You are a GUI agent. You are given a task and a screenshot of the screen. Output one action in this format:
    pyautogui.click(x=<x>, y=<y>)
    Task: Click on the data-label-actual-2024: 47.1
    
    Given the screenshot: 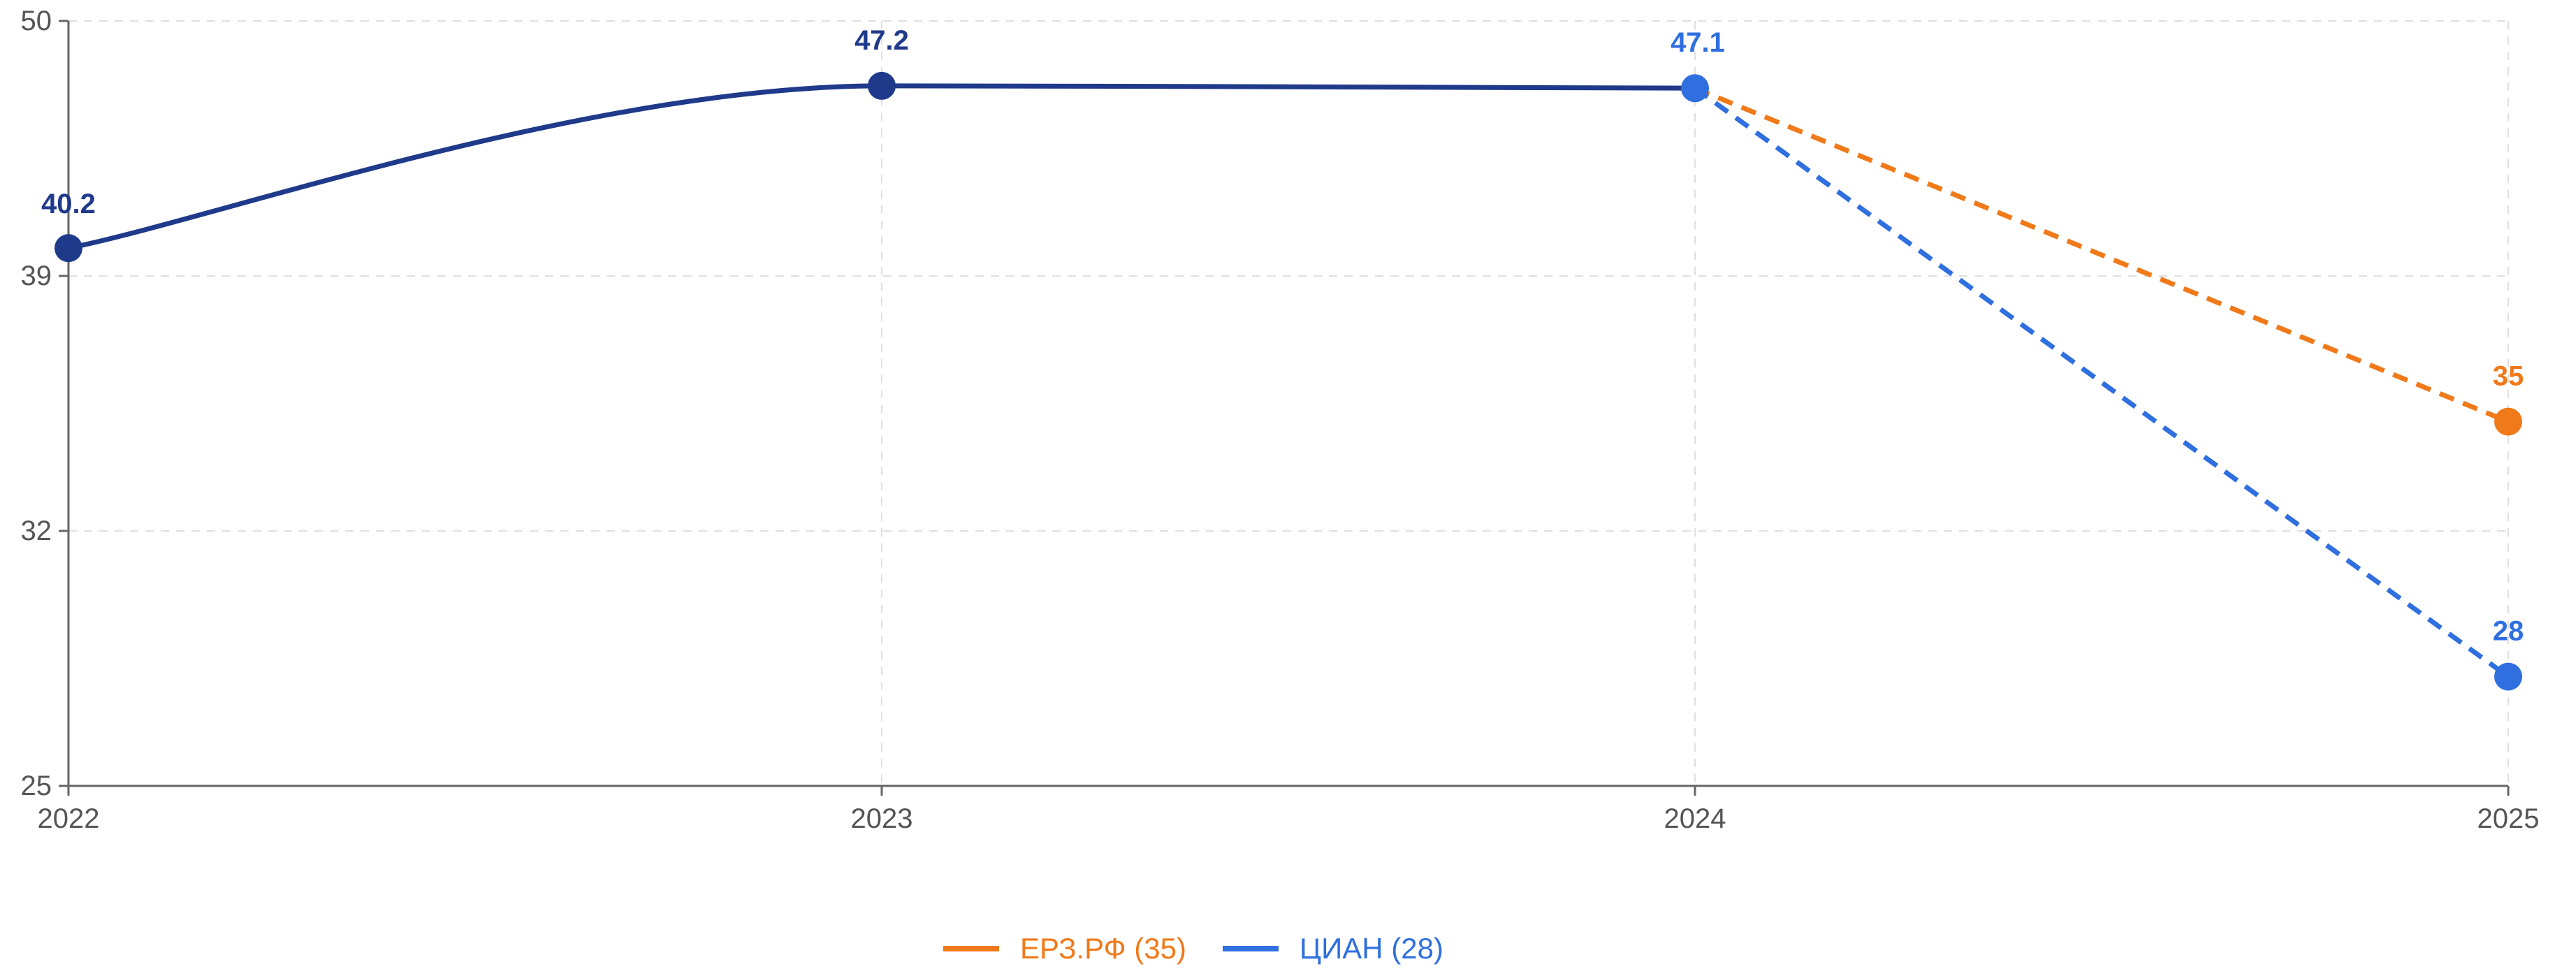 What is the action you would take?
    pyautogui.click(x=1698, y=42)
    